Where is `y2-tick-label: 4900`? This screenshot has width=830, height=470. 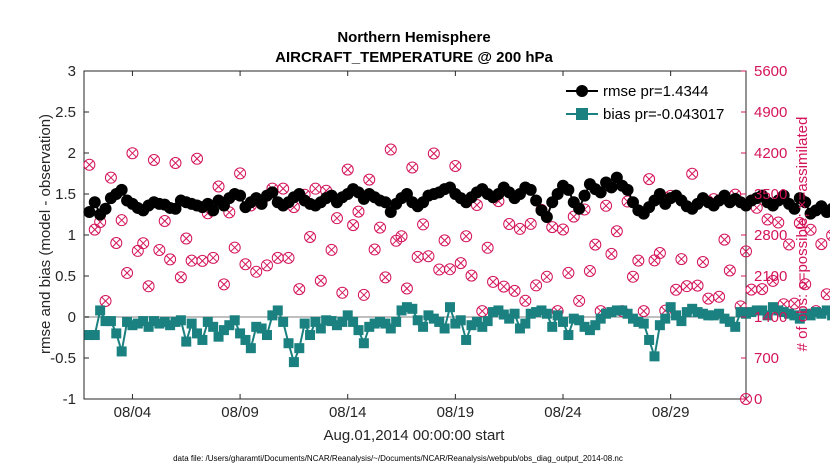
y2-tick-label: 4900 is located at coordinates (770, 112).